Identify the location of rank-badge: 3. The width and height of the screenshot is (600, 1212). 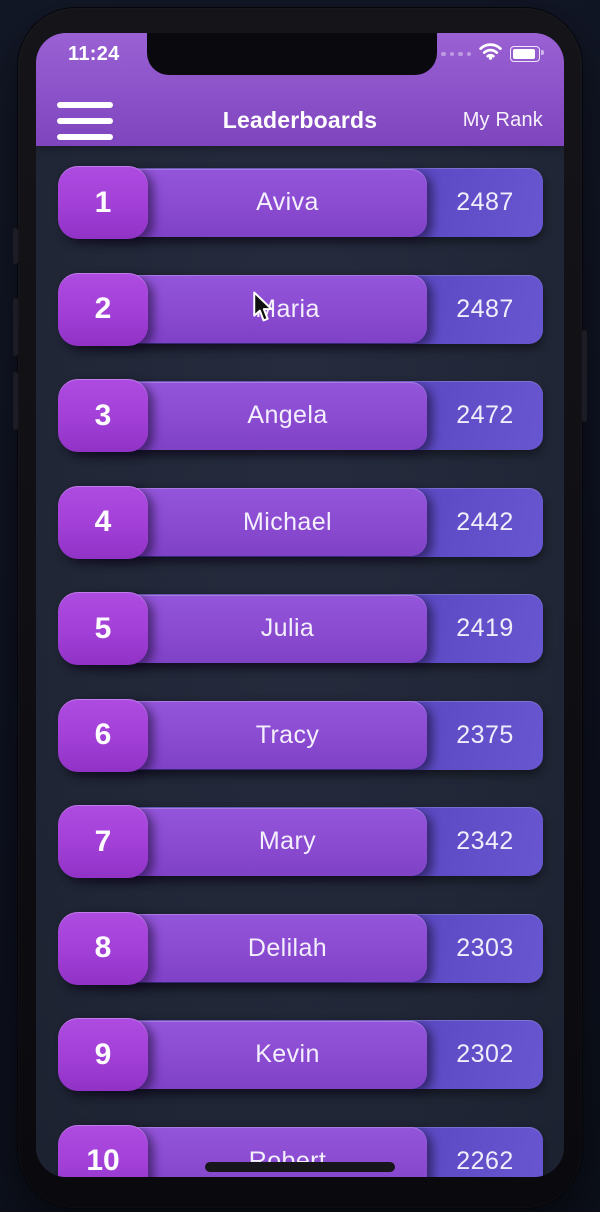
(103, 415).